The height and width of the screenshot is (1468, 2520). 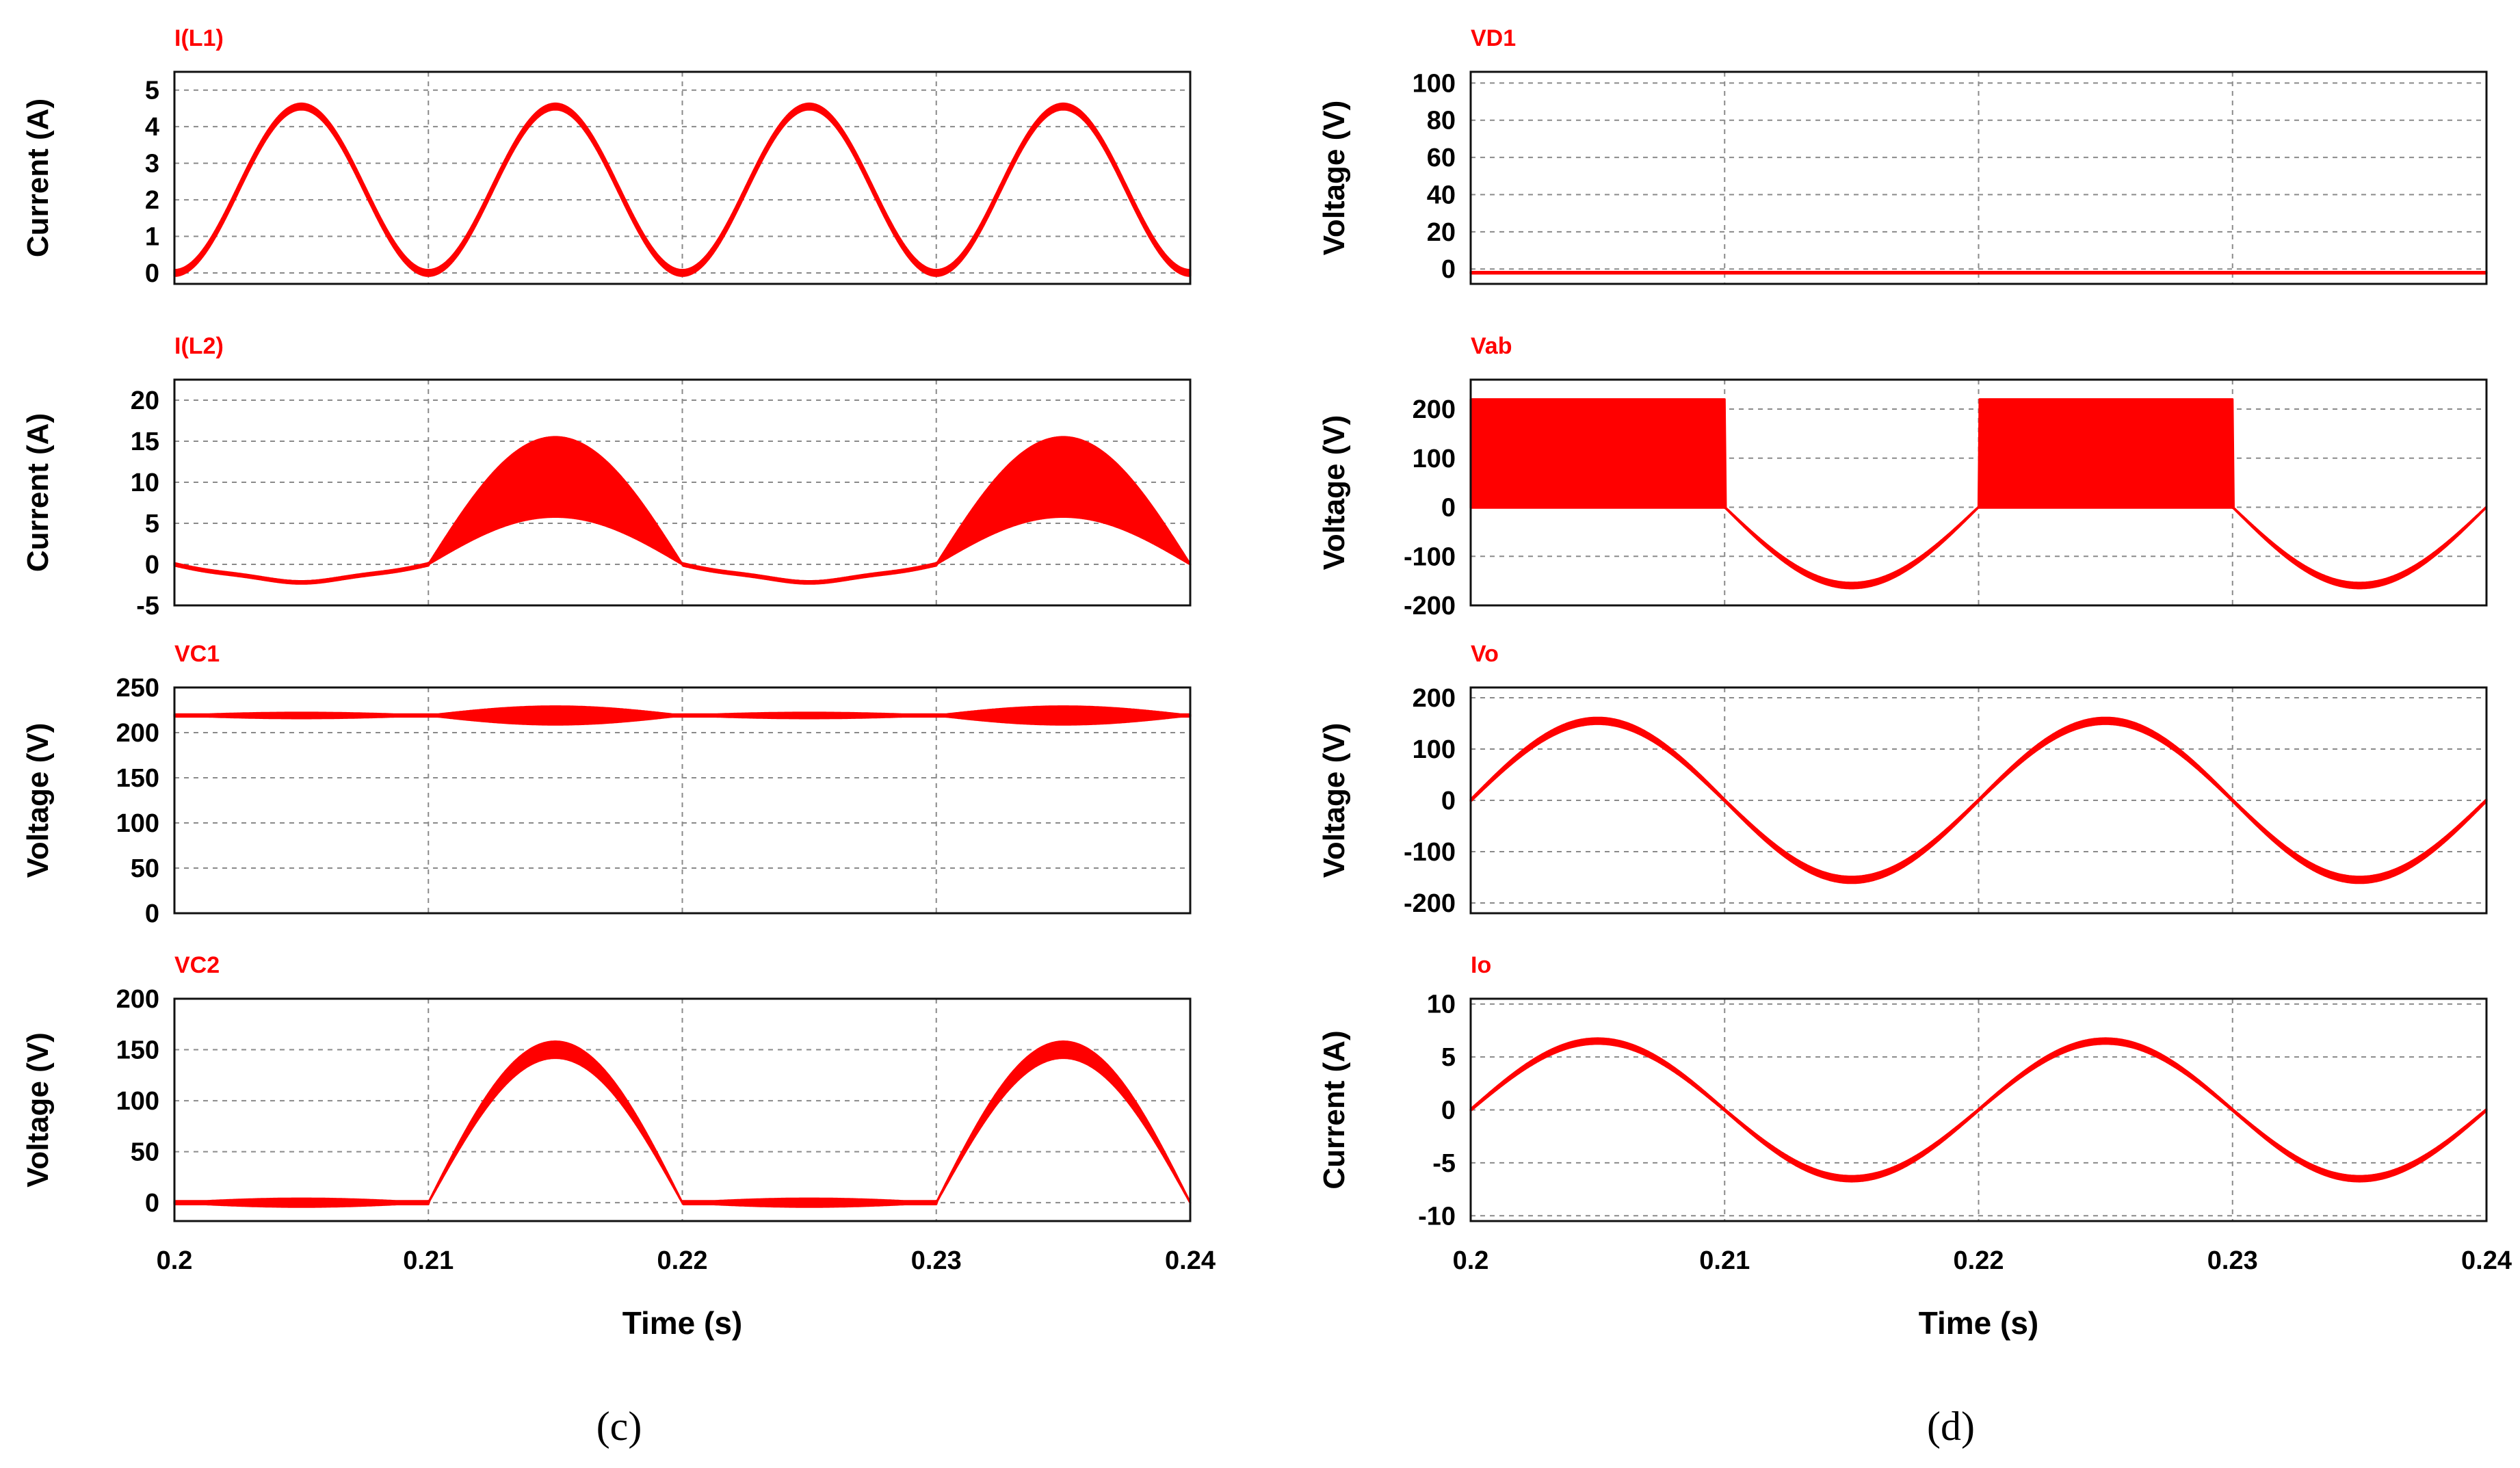 I want to click on panel-c-1: 0 1 2 3 4 5 Current (A) I(L1), so click(x=606, y=156).